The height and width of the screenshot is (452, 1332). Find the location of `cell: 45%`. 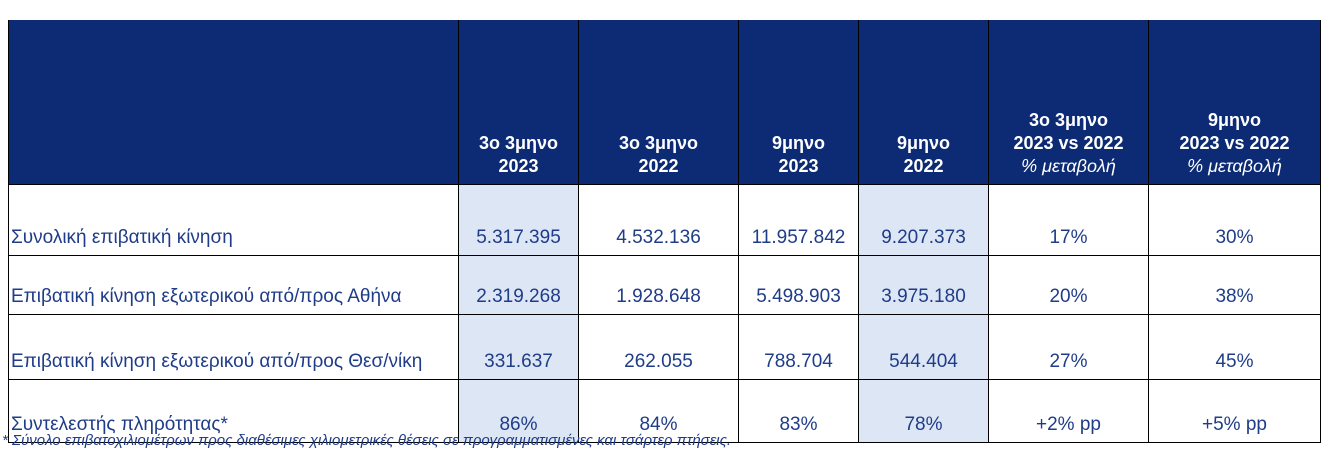

cell: 45% is located at coordinates (1234, 347).